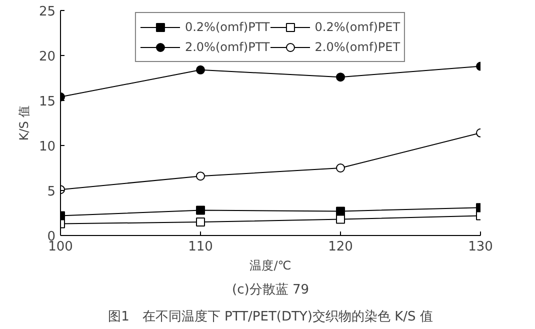 The width and height of the screenshot is (535, 329). What do you see at coordinates (227, 47) in the screenshot?
I see `legend-label: 2.0%(omf)PTT` at bounding box center [227, 47].